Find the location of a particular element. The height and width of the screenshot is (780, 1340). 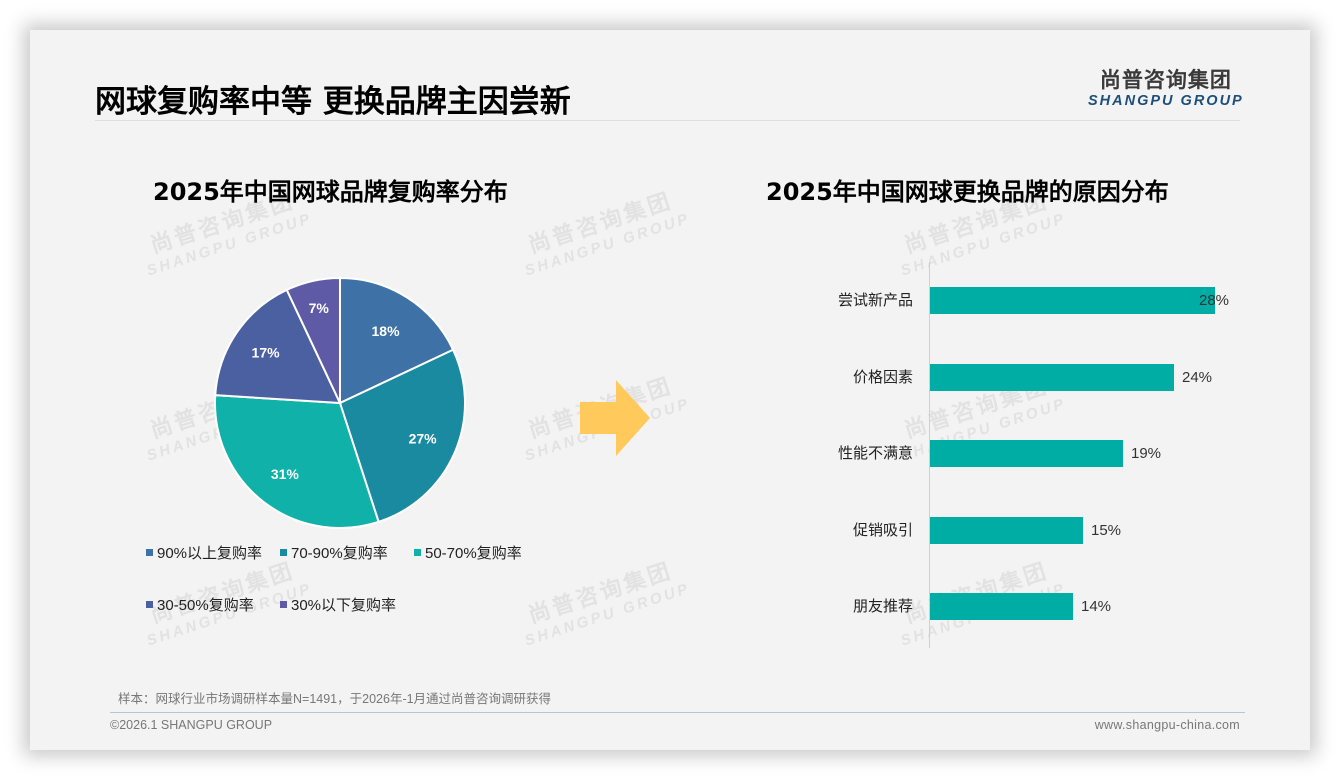

legend-item: 30%以下复购率 is located at coordinates (338, 604).